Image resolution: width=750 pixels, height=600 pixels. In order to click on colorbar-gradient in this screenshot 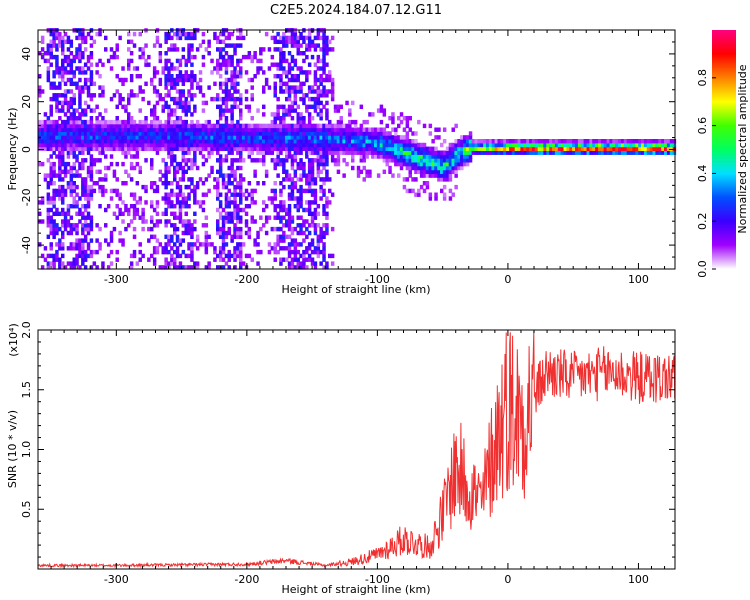, I will do `click(724, 149)`.